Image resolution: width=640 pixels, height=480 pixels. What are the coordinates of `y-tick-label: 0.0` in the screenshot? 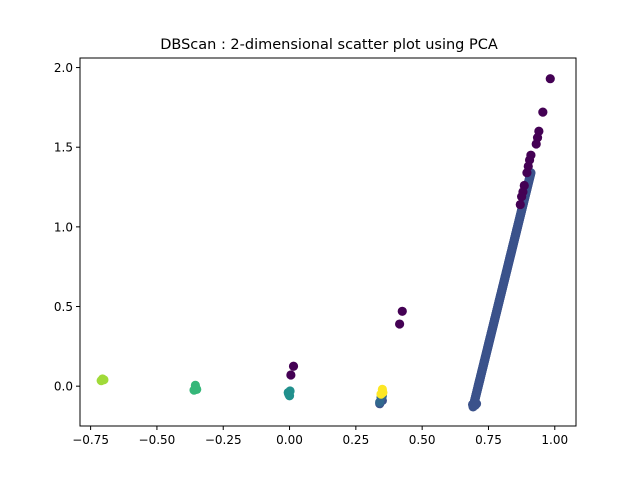 It's located at (63, 387).